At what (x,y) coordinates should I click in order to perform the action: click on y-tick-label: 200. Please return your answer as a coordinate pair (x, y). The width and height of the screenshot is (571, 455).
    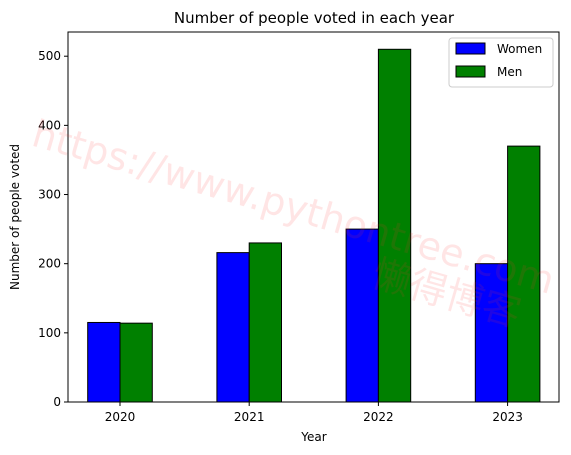
    Looking at the image, I should click on (49, 264).